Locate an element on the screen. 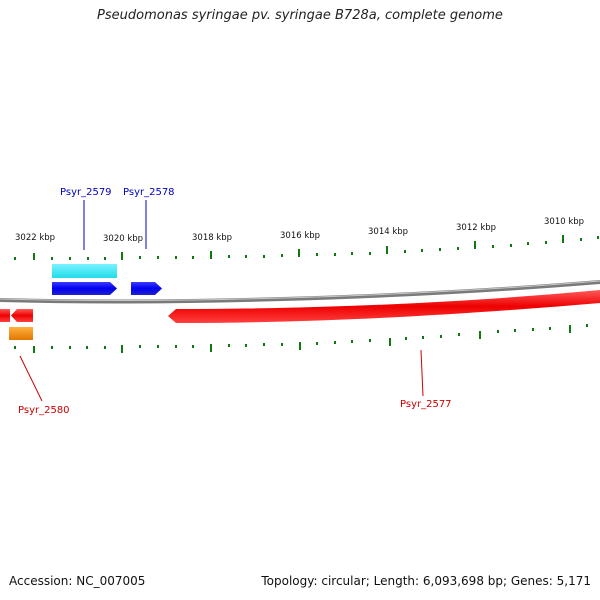 This screenshot has height=600, width=600. genome-backbone-highlight is located at coordinates (300, 290).